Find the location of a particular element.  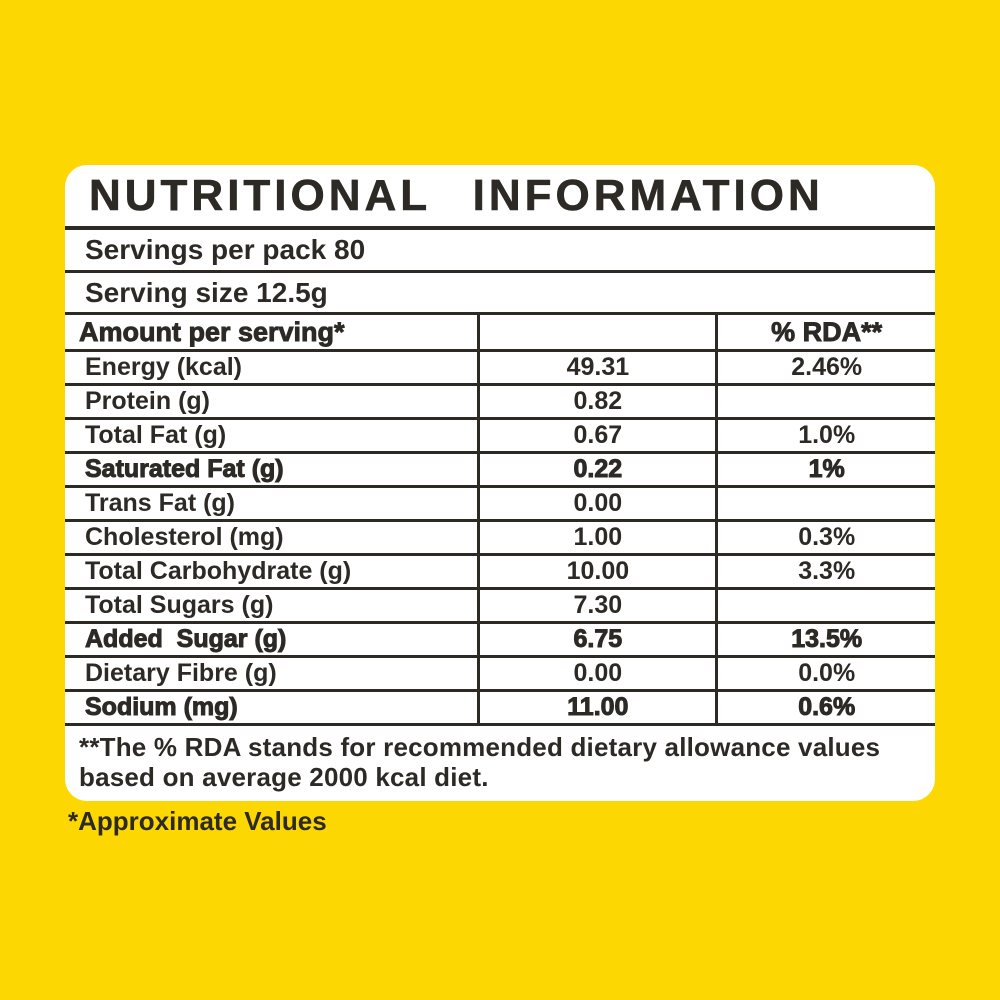

nutrient-value: 0.82 is located at coordinates (598, 401).